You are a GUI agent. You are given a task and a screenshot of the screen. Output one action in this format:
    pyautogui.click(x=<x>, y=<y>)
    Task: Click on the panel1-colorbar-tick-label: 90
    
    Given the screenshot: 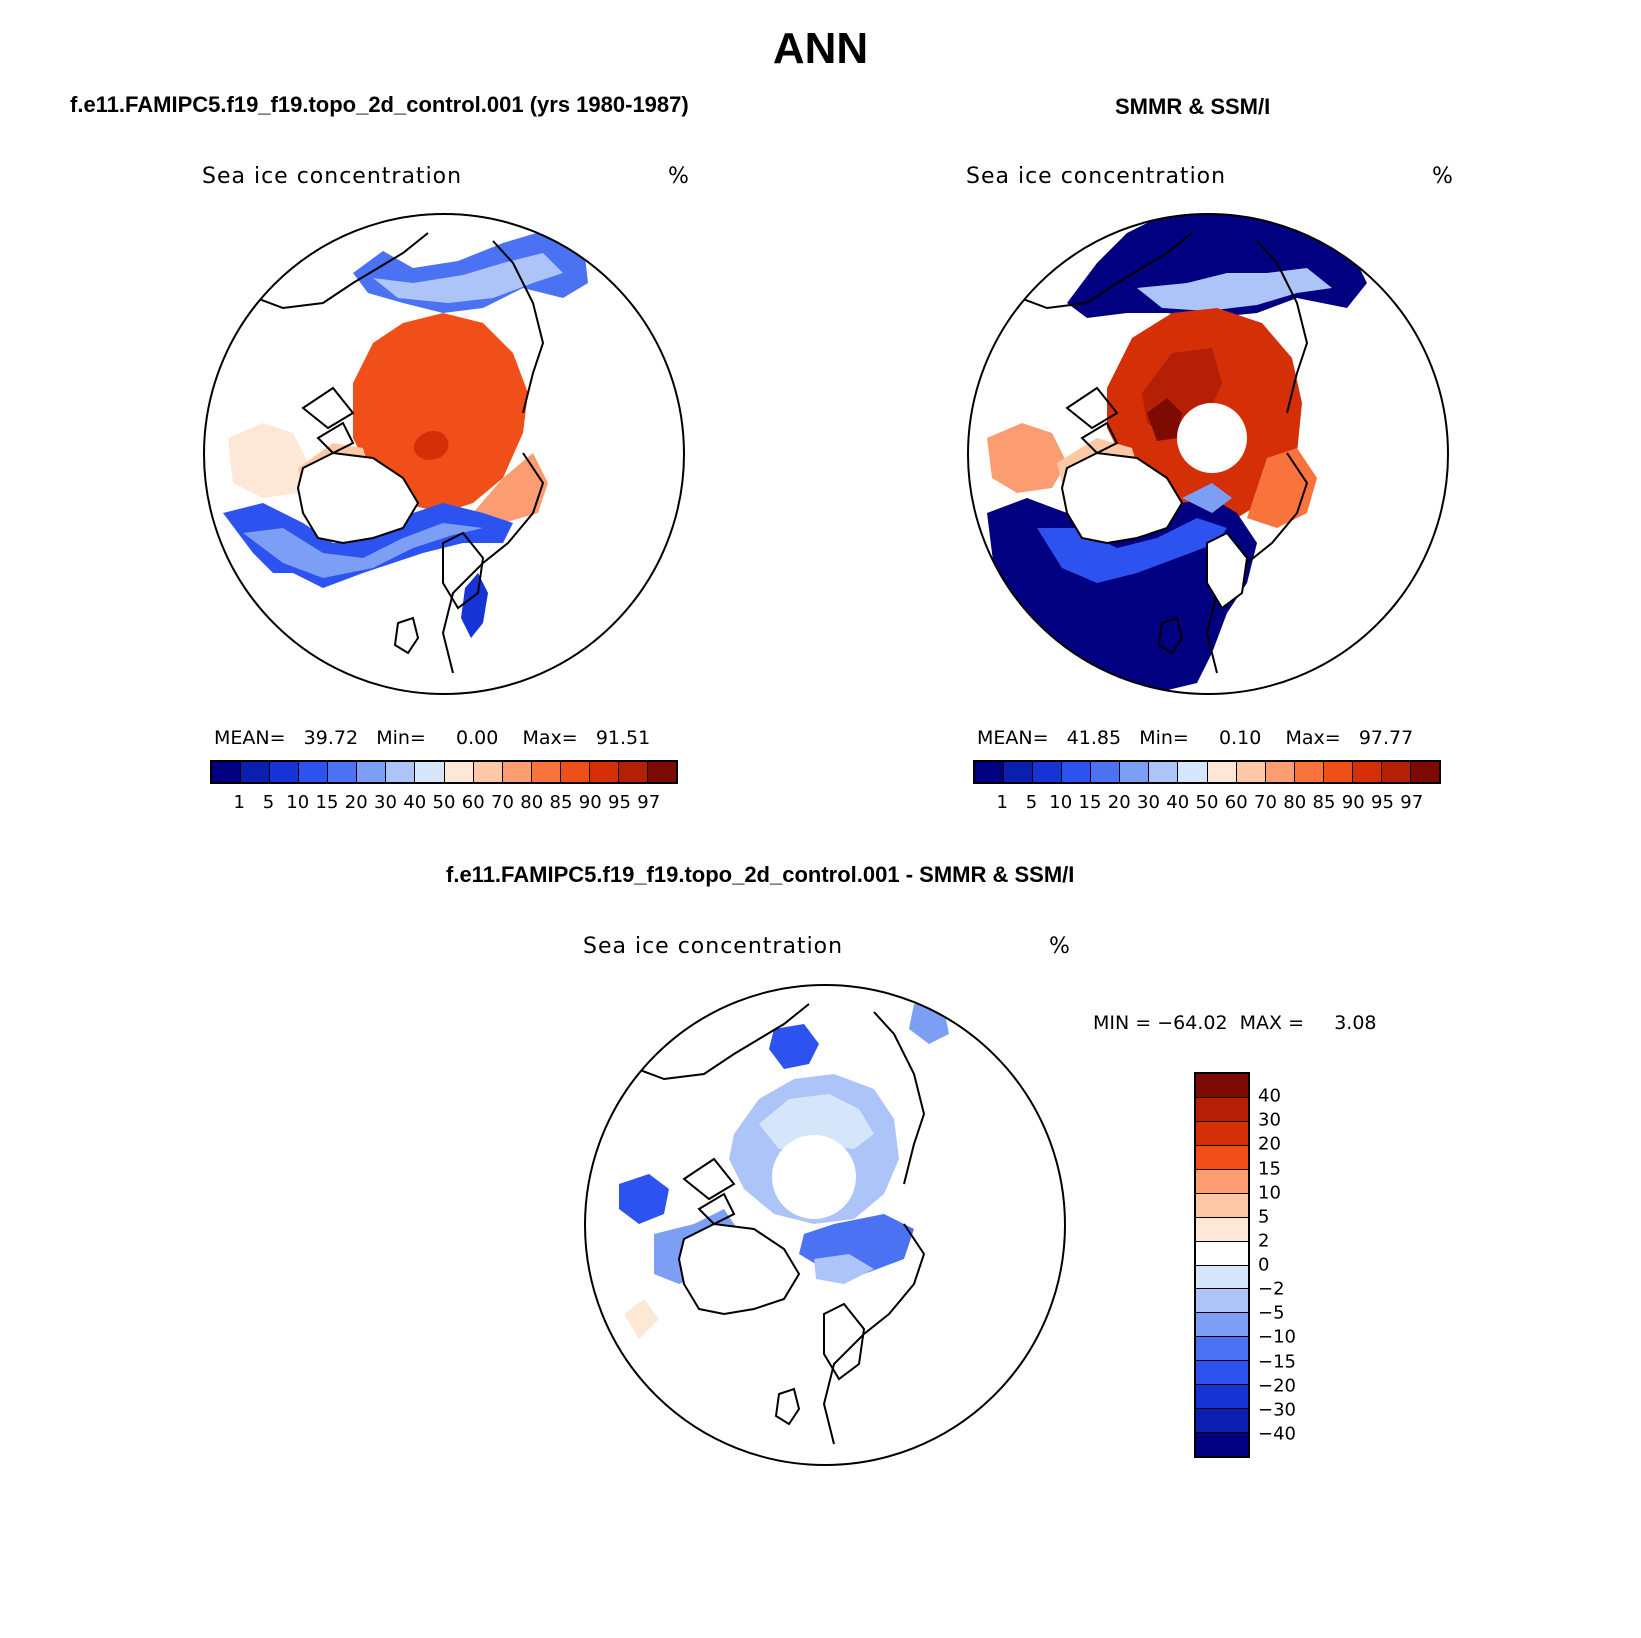 What is the action you would take?
    pyautogui.click(x=590, y=802)
    